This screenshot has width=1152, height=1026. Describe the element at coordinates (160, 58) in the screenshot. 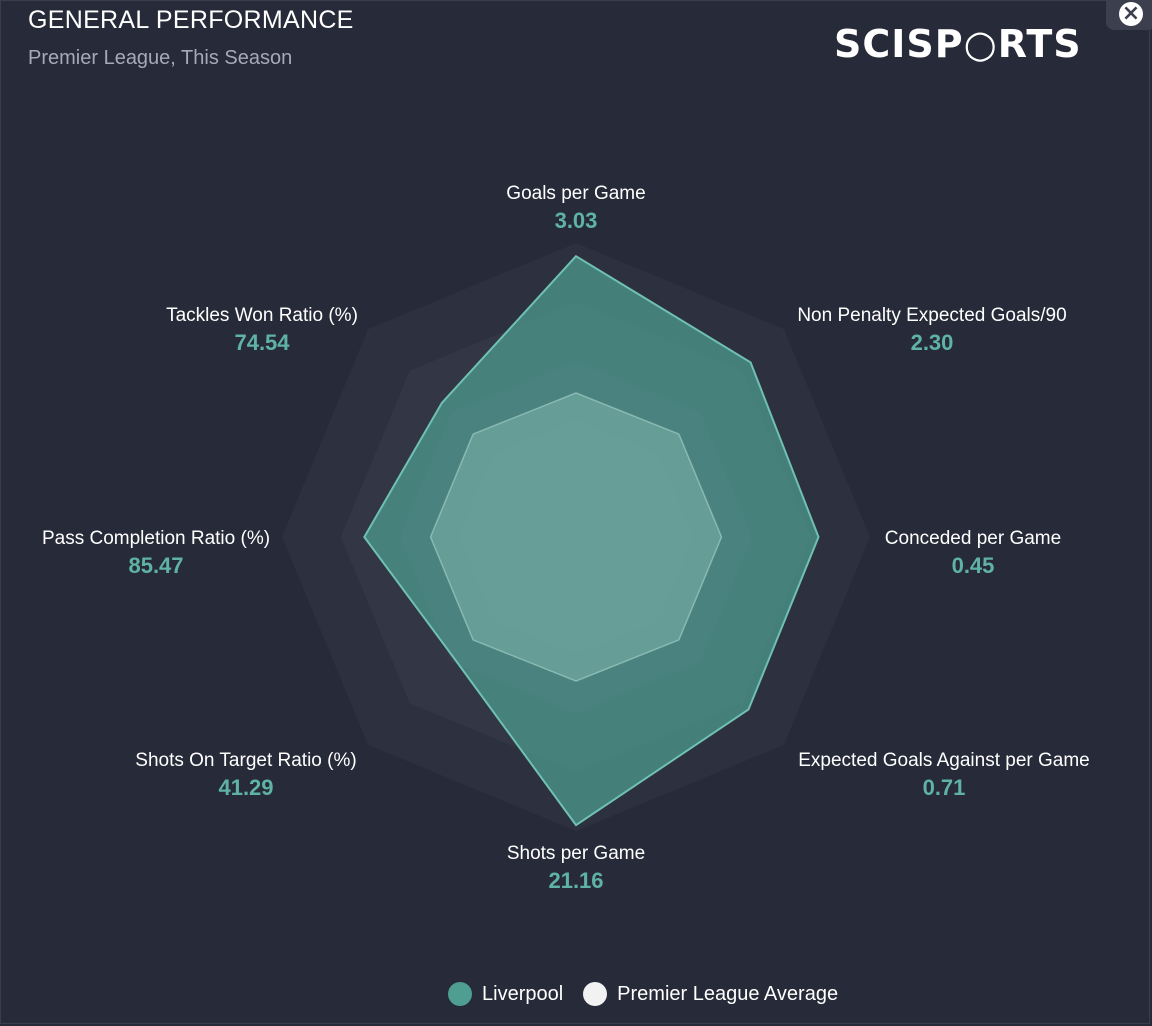

I see `chart-subtitle: Premier League, This Season` at that location.